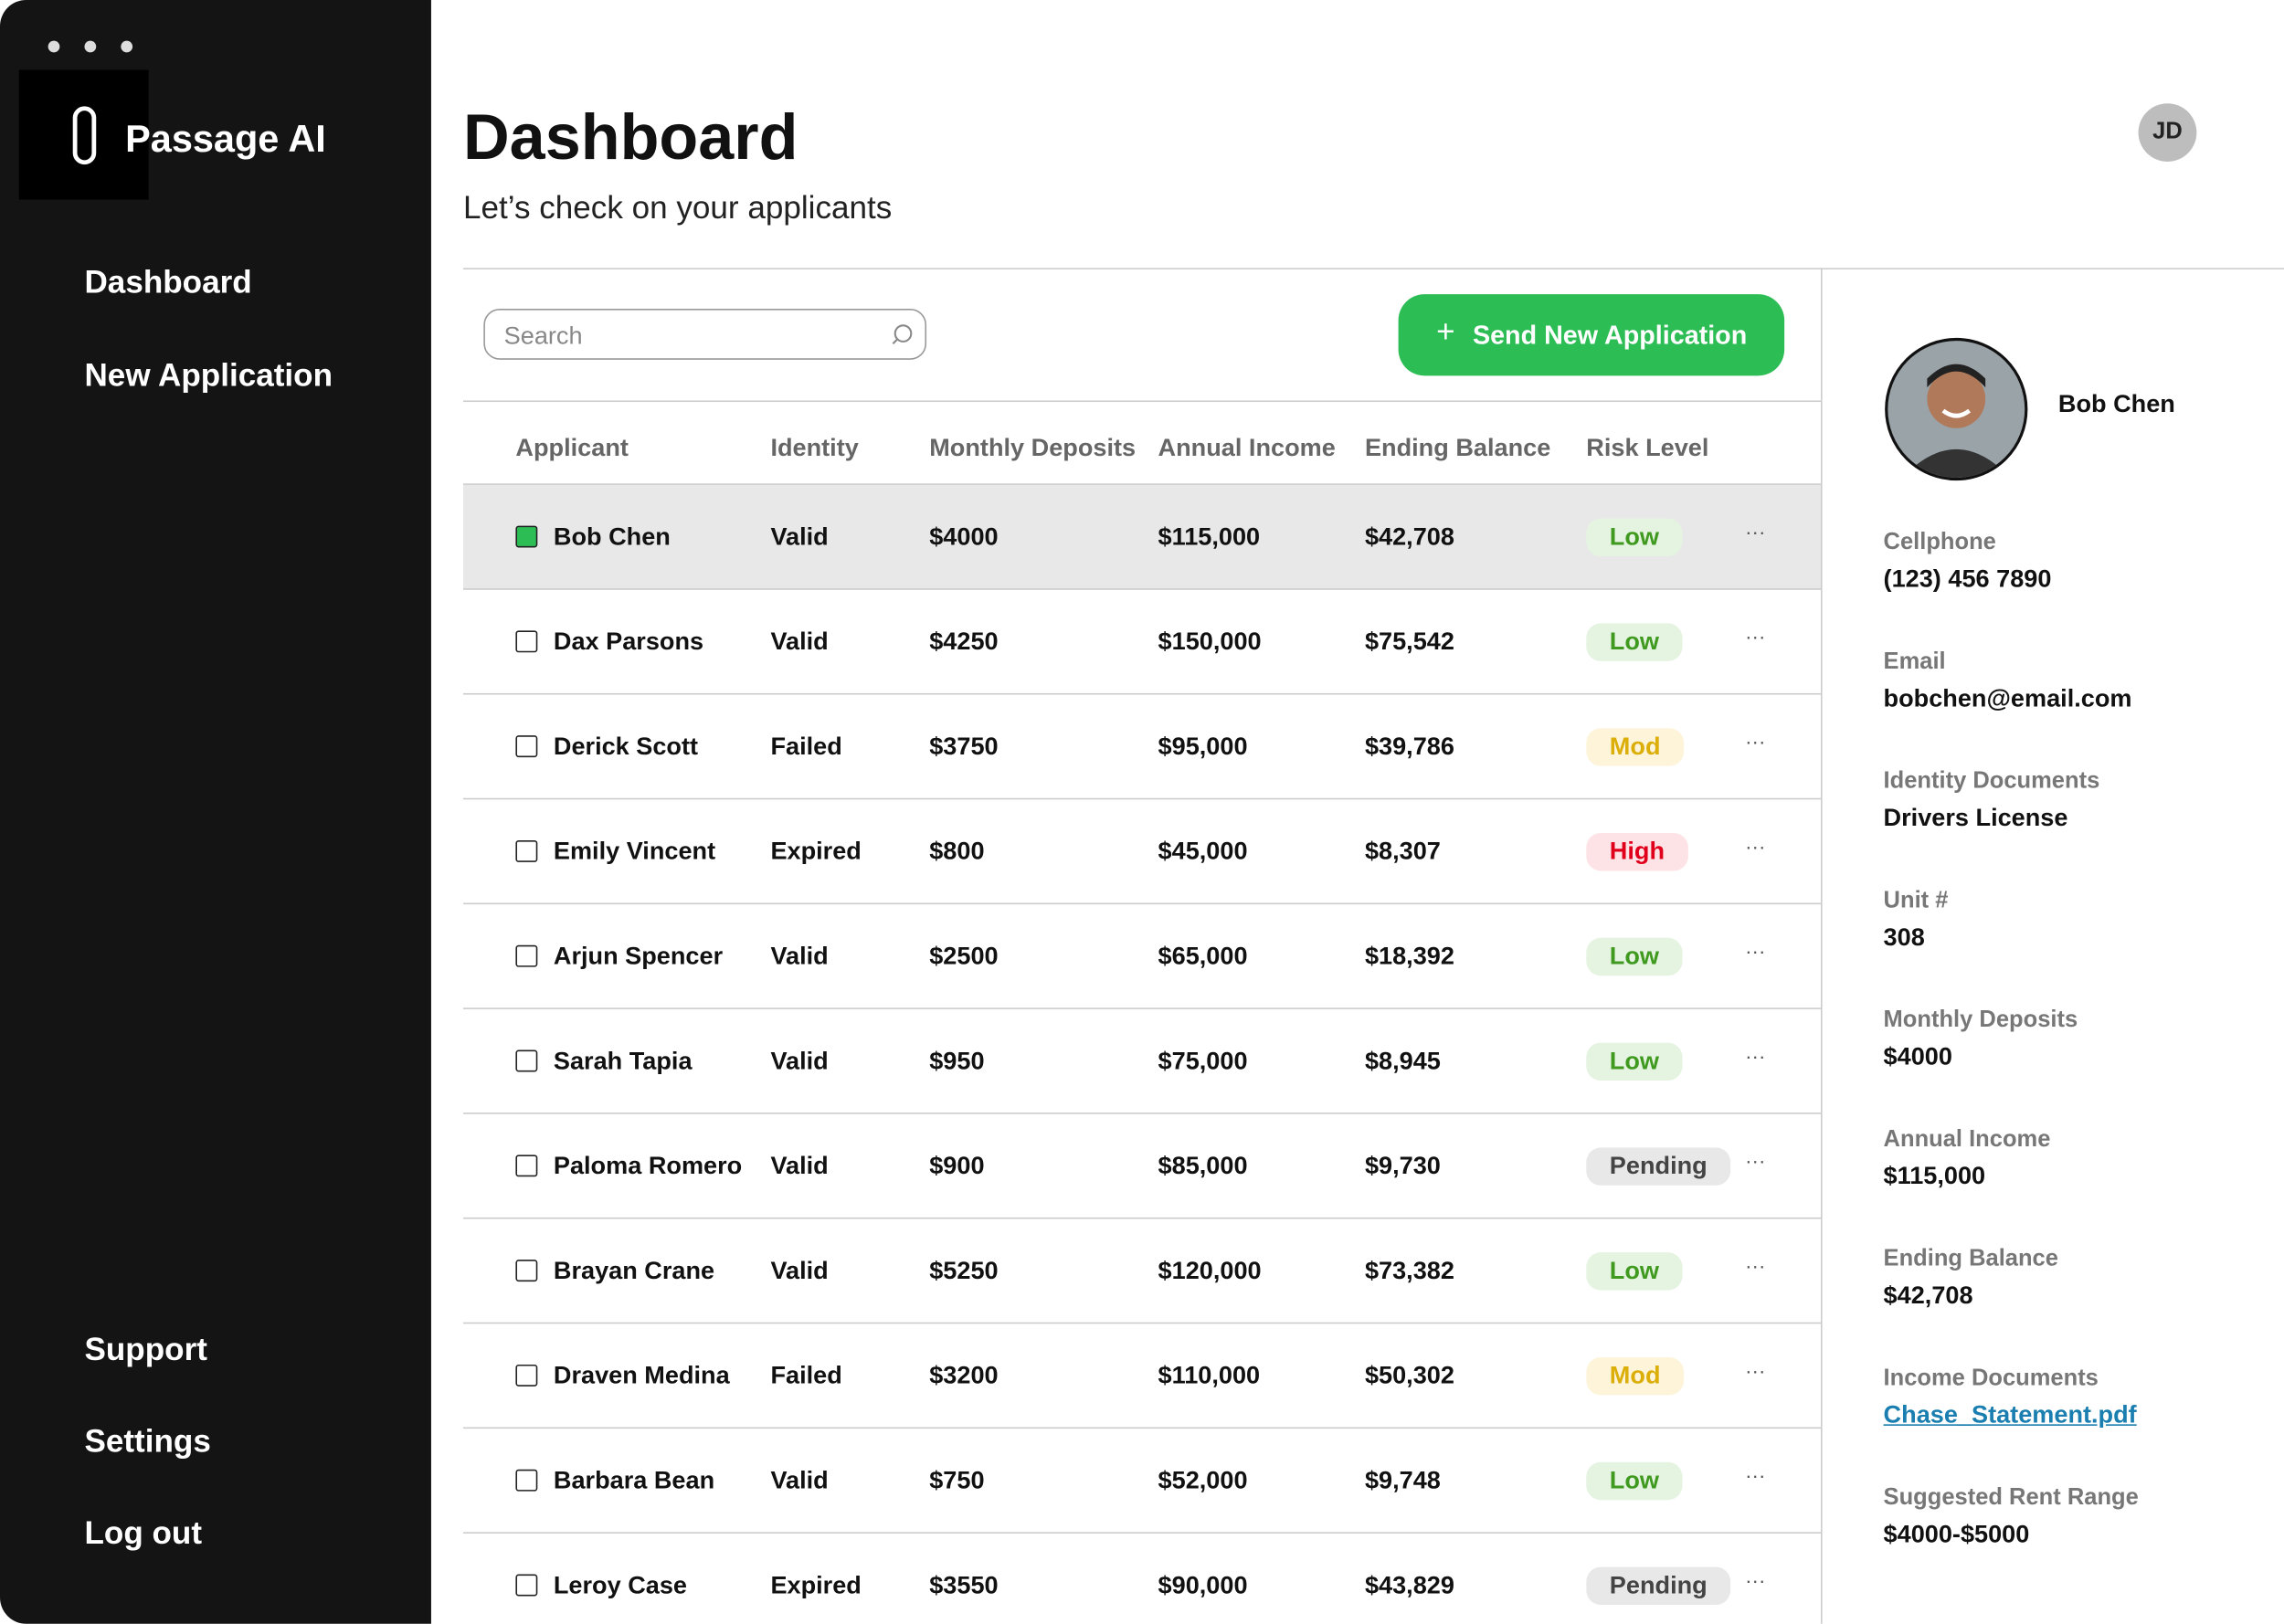 This screenshot has height=1624, width=2284. What do you see at coordinates (1934, 1176) in the screenshot?
I see `field-value: $115,000` at bounding box center [1934, 1176].